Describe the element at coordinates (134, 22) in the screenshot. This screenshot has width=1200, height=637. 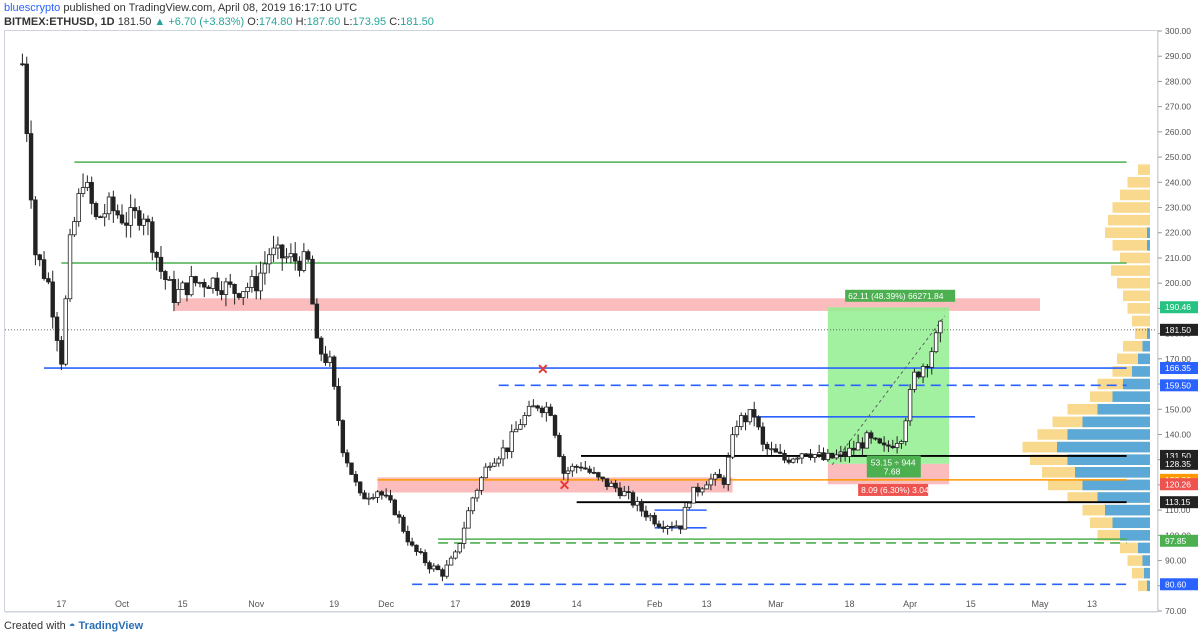
I see `last-price: 181.50` at that location.